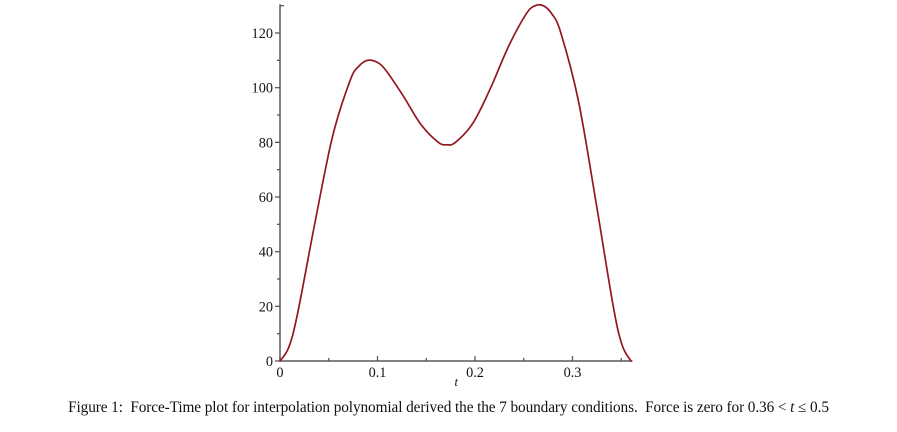 The height and width of the screenshot is (432, 897). I want to click on x-tick-label: 0.3, so click(573, 373).